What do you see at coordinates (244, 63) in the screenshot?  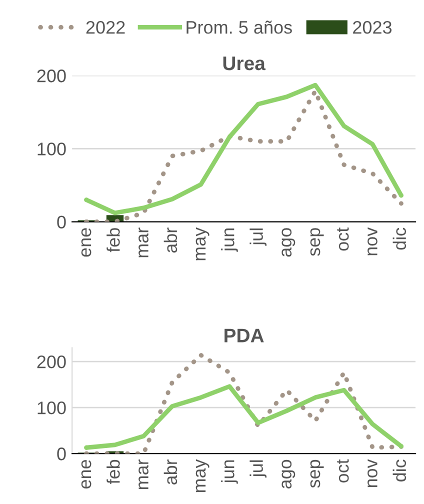 I see `chart-title: Urea` at bounding box center [244, 63].